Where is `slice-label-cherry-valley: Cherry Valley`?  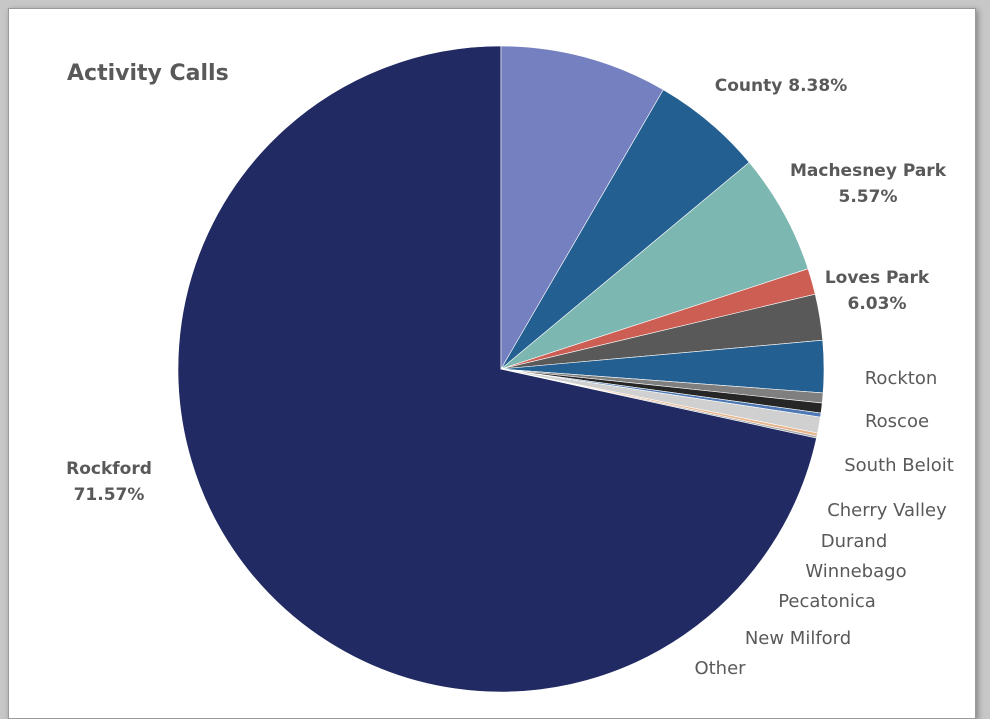 slice-label-cherry-valley: Cherry Valley is located at coordinates (887, 510).